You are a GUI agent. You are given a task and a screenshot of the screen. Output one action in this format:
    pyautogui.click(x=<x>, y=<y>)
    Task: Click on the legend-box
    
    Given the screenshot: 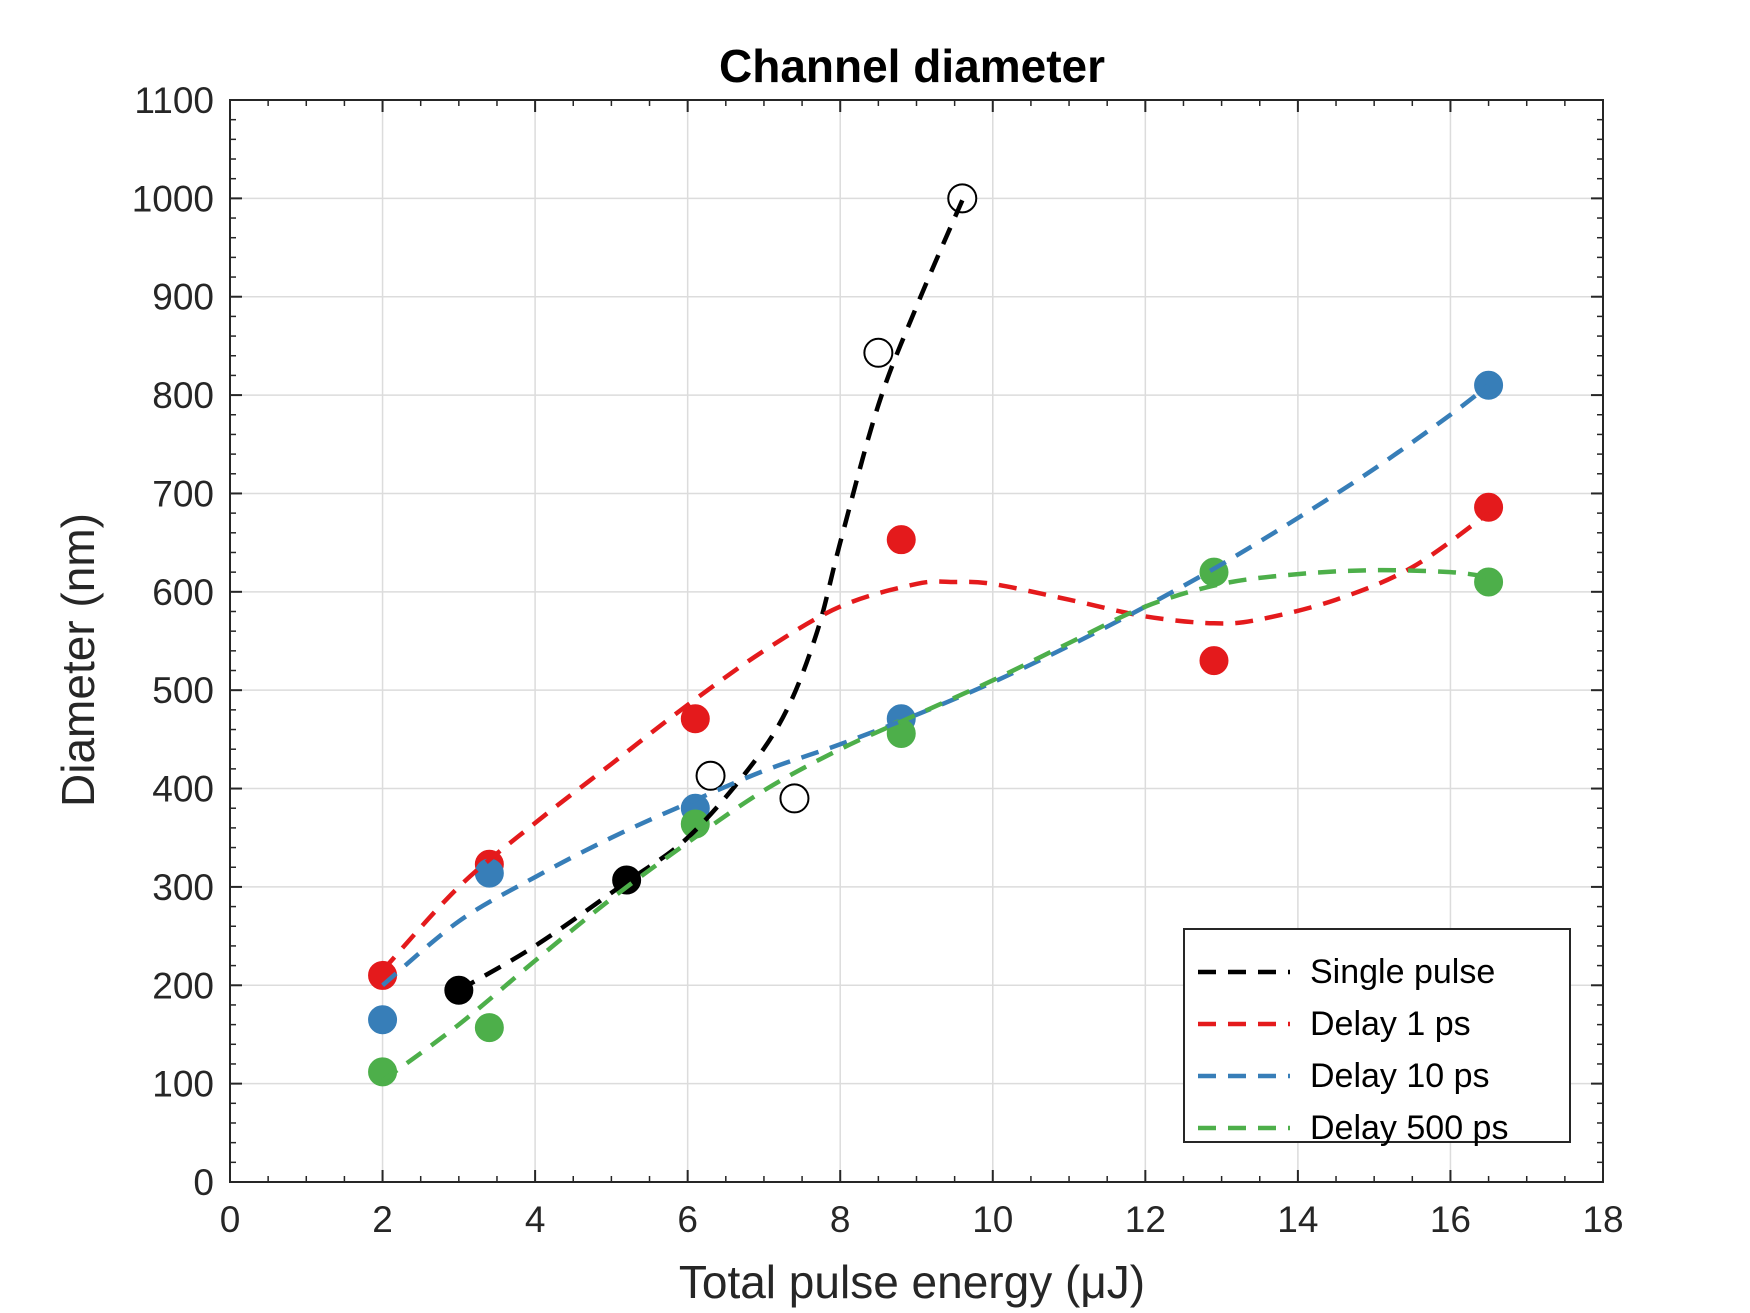 What is the action you would take?
    pyautogui.click(x=1377, y=1035)
    